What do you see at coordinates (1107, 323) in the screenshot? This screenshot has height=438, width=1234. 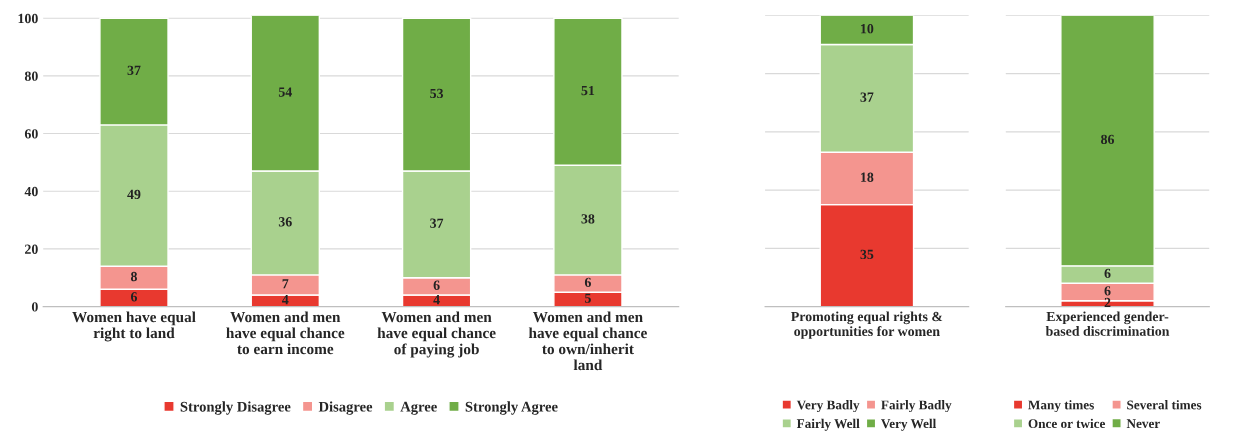 I see `x-tick-label: Experienced gender- based discrimination` at bounding box center [1107, 323].